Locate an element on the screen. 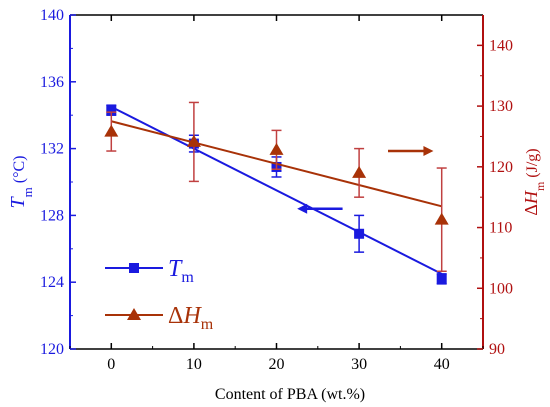  legend: Tm ΔHm is located at coordinates (159, 294).